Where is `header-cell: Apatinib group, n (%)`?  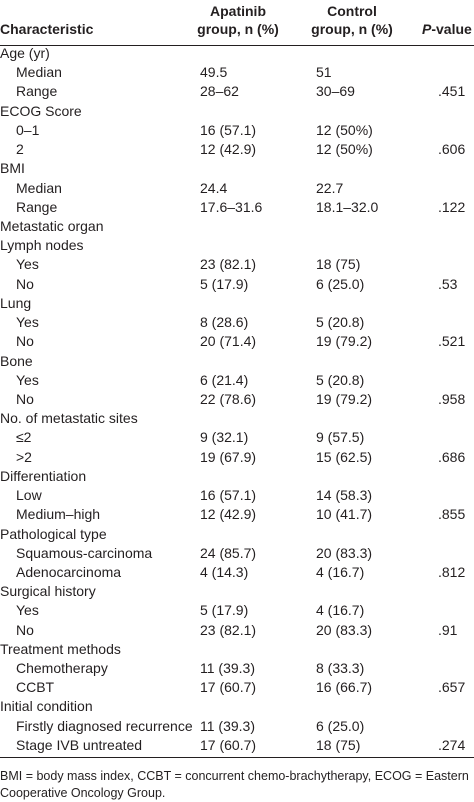 header-cell: Apatinib group, n (%) is located at coordinates (238, 20).